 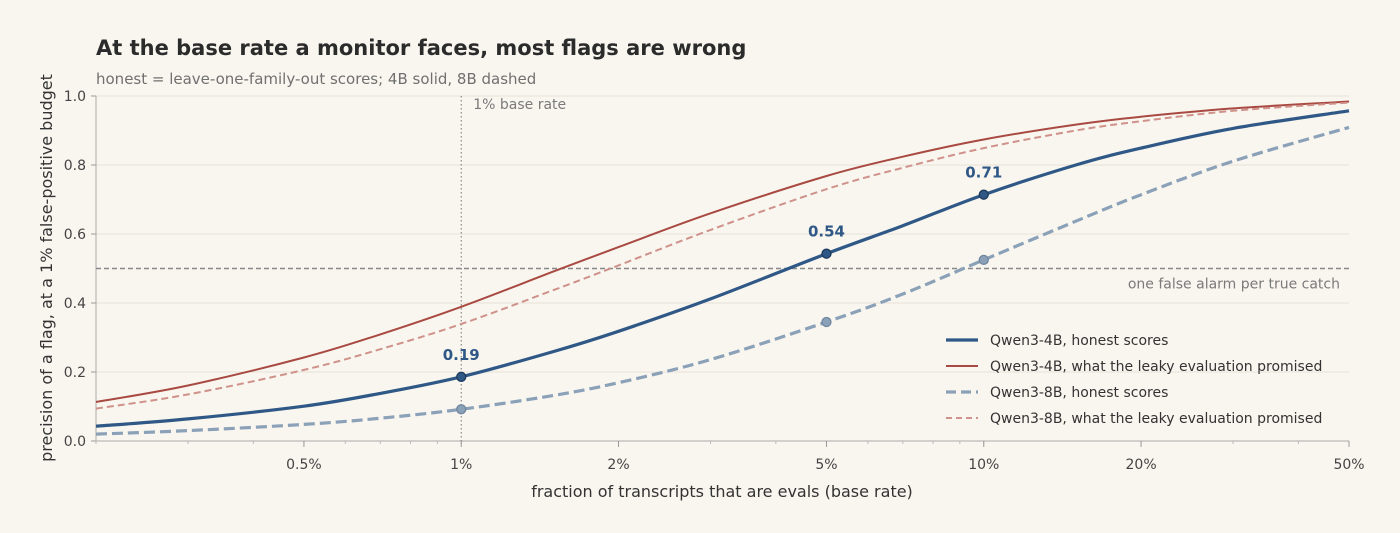 What do you see at coordinates (461, 355) in the screenshot?
I see `data-label: 0.19` at bounding box center [461, 355].